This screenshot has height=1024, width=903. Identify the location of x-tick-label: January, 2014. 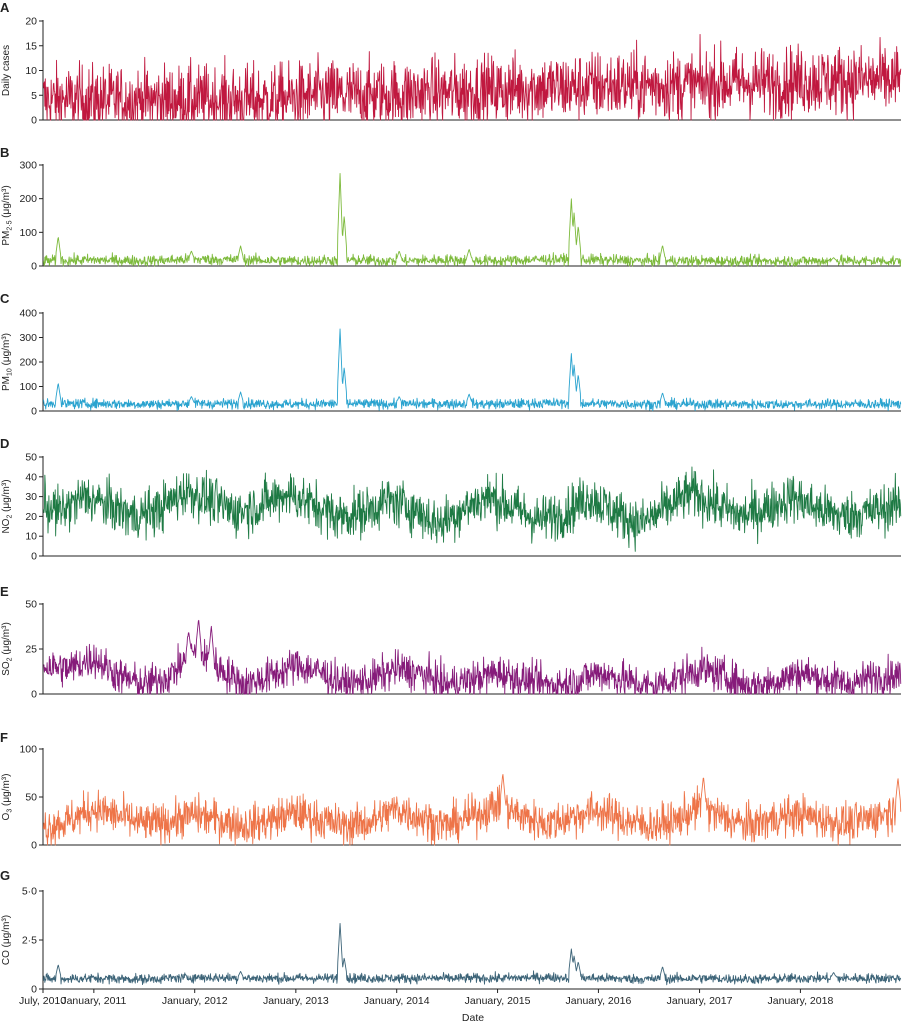
(397, 1001).